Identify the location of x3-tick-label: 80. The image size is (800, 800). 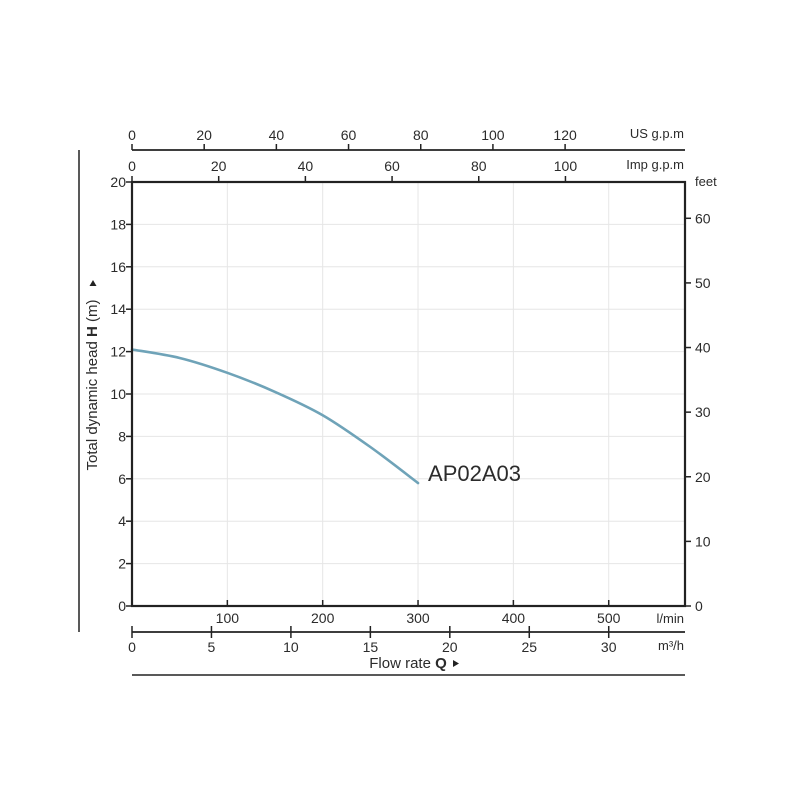
(421, 135).